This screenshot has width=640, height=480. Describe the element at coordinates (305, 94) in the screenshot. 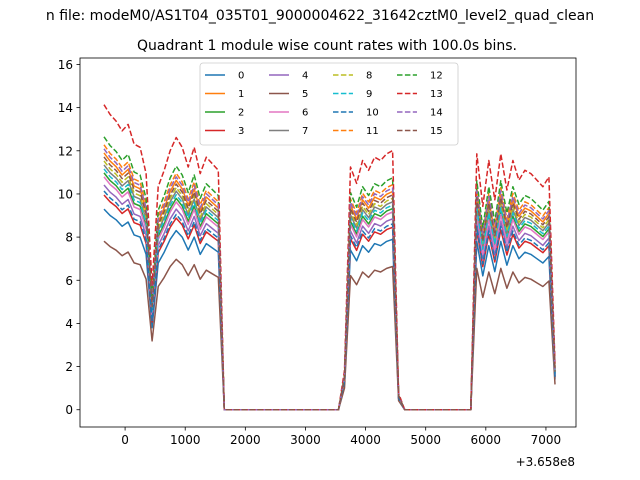

I see `legend-label-5: 5` at that location.